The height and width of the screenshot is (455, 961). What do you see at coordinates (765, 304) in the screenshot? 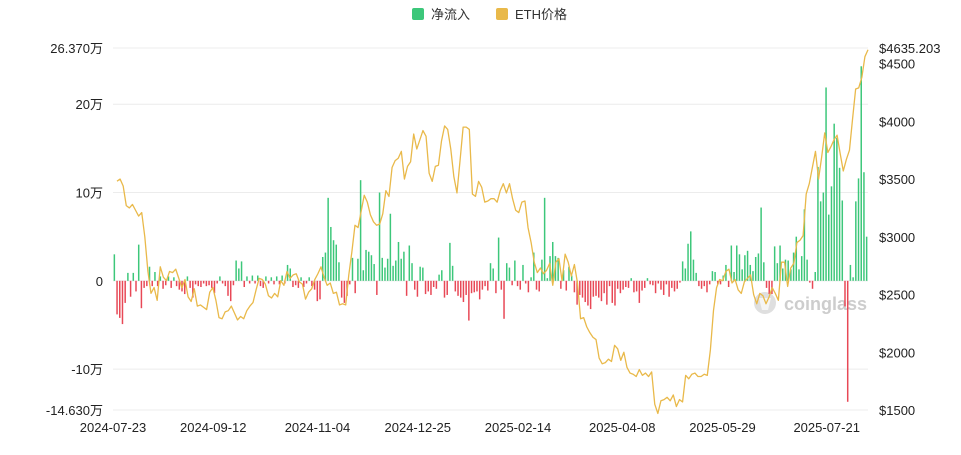
I see `coinglass-logo-mark-icon` at bounding box center [765, 304].